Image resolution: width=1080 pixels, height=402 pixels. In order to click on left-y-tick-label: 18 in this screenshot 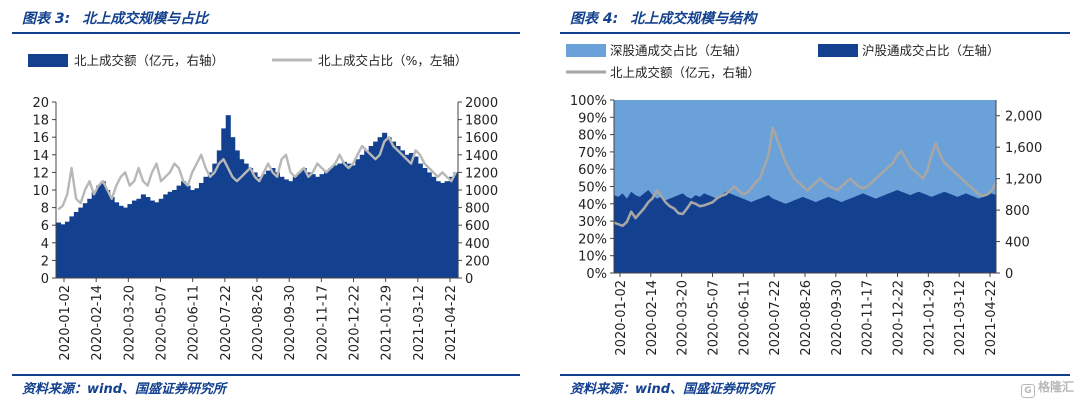, I will do `click(40, 121)`.